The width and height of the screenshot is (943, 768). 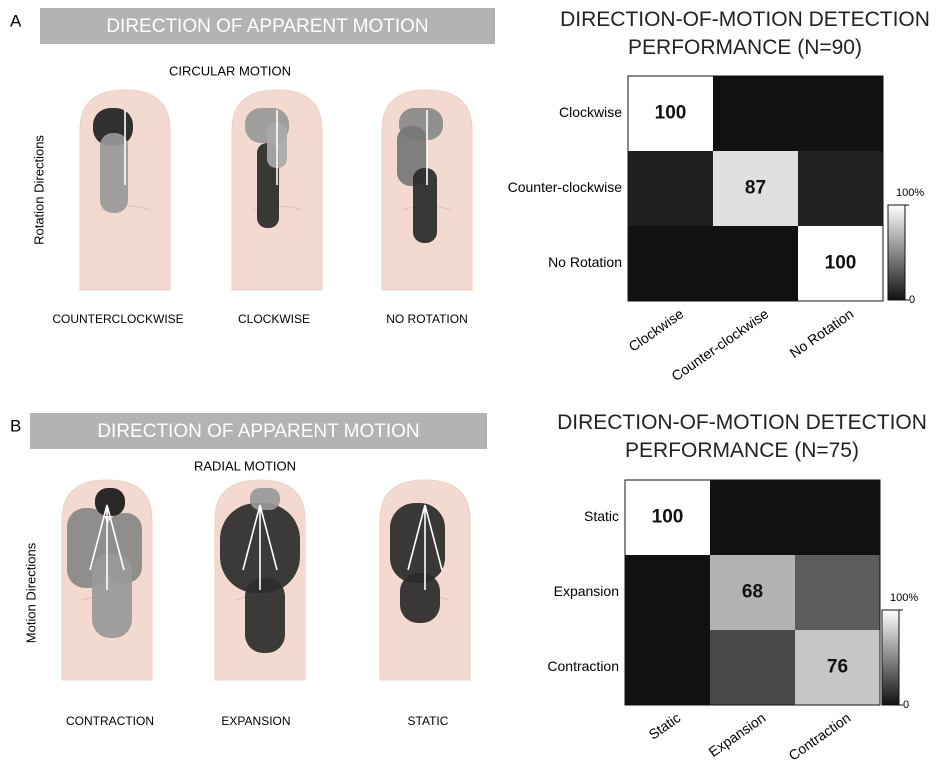 I want to click on panel-label: B, so click(x=15, y=425).